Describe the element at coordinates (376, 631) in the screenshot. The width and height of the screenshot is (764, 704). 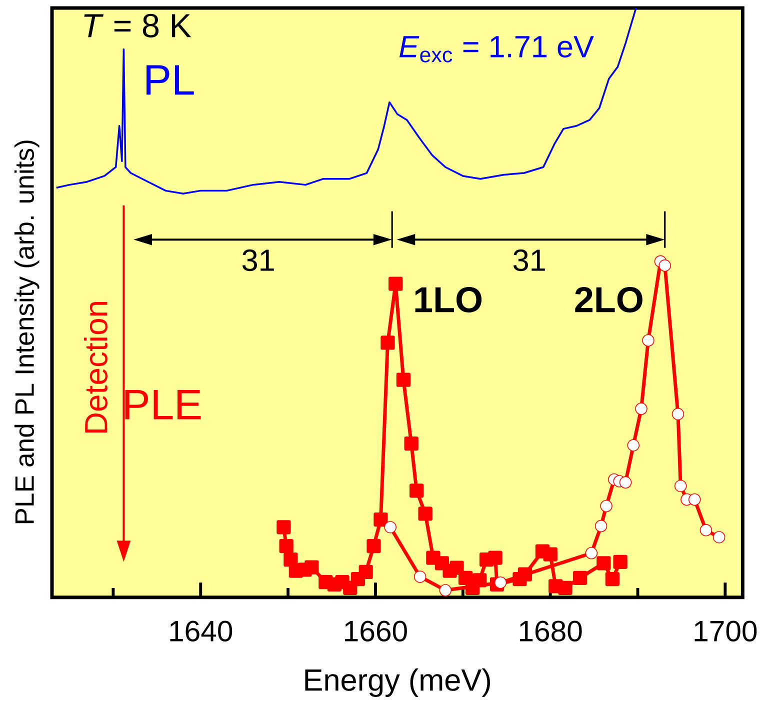
I see `x-tick-label: 1660` at that location.